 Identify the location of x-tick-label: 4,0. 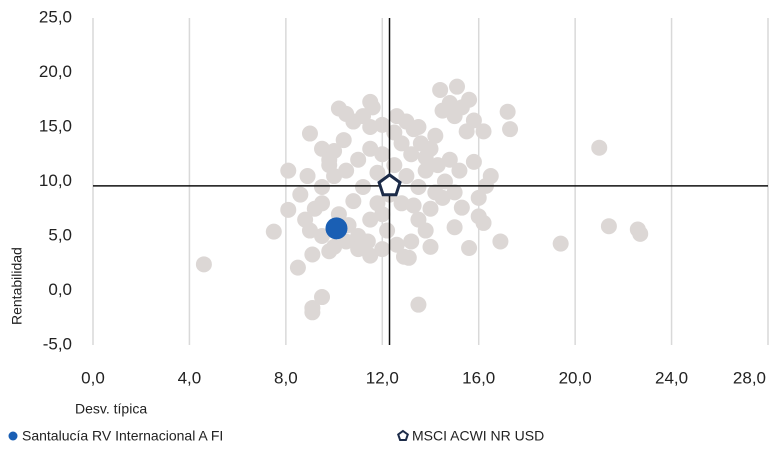
(190, 377).